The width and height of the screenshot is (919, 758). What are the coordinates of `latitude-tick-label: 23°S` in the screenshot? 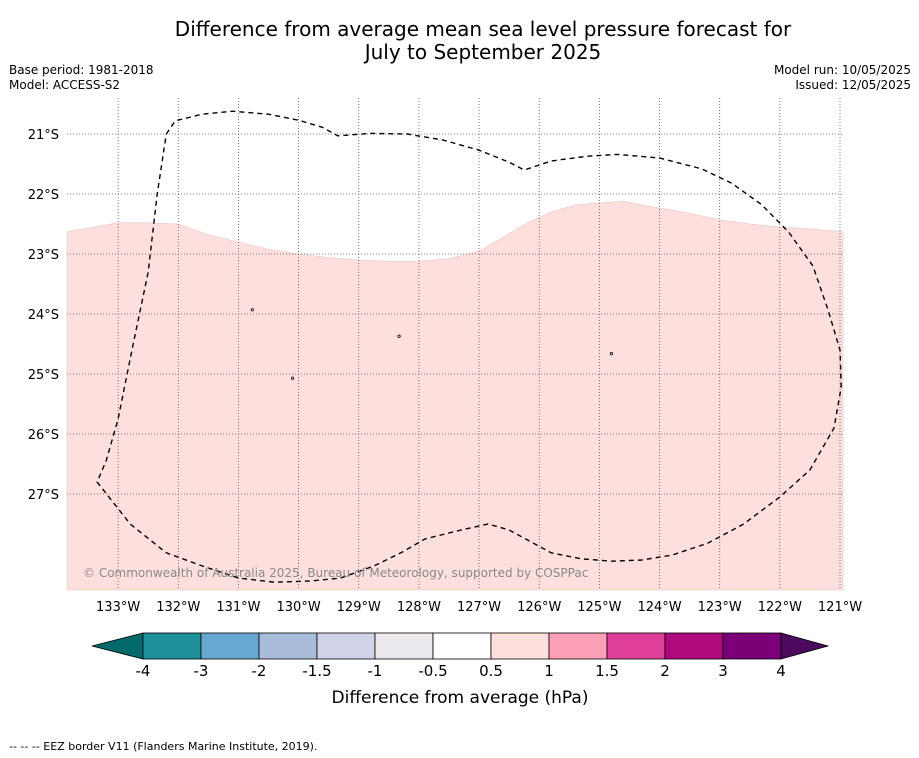 It's located at (43, 255).